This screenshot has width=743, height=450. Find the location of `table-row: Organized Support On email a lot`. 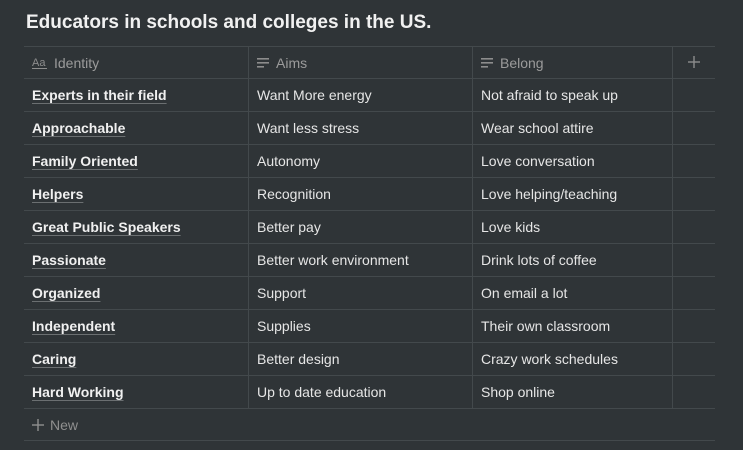

table-row: Organized Support On email a lot is located at coordinates (369, 293).